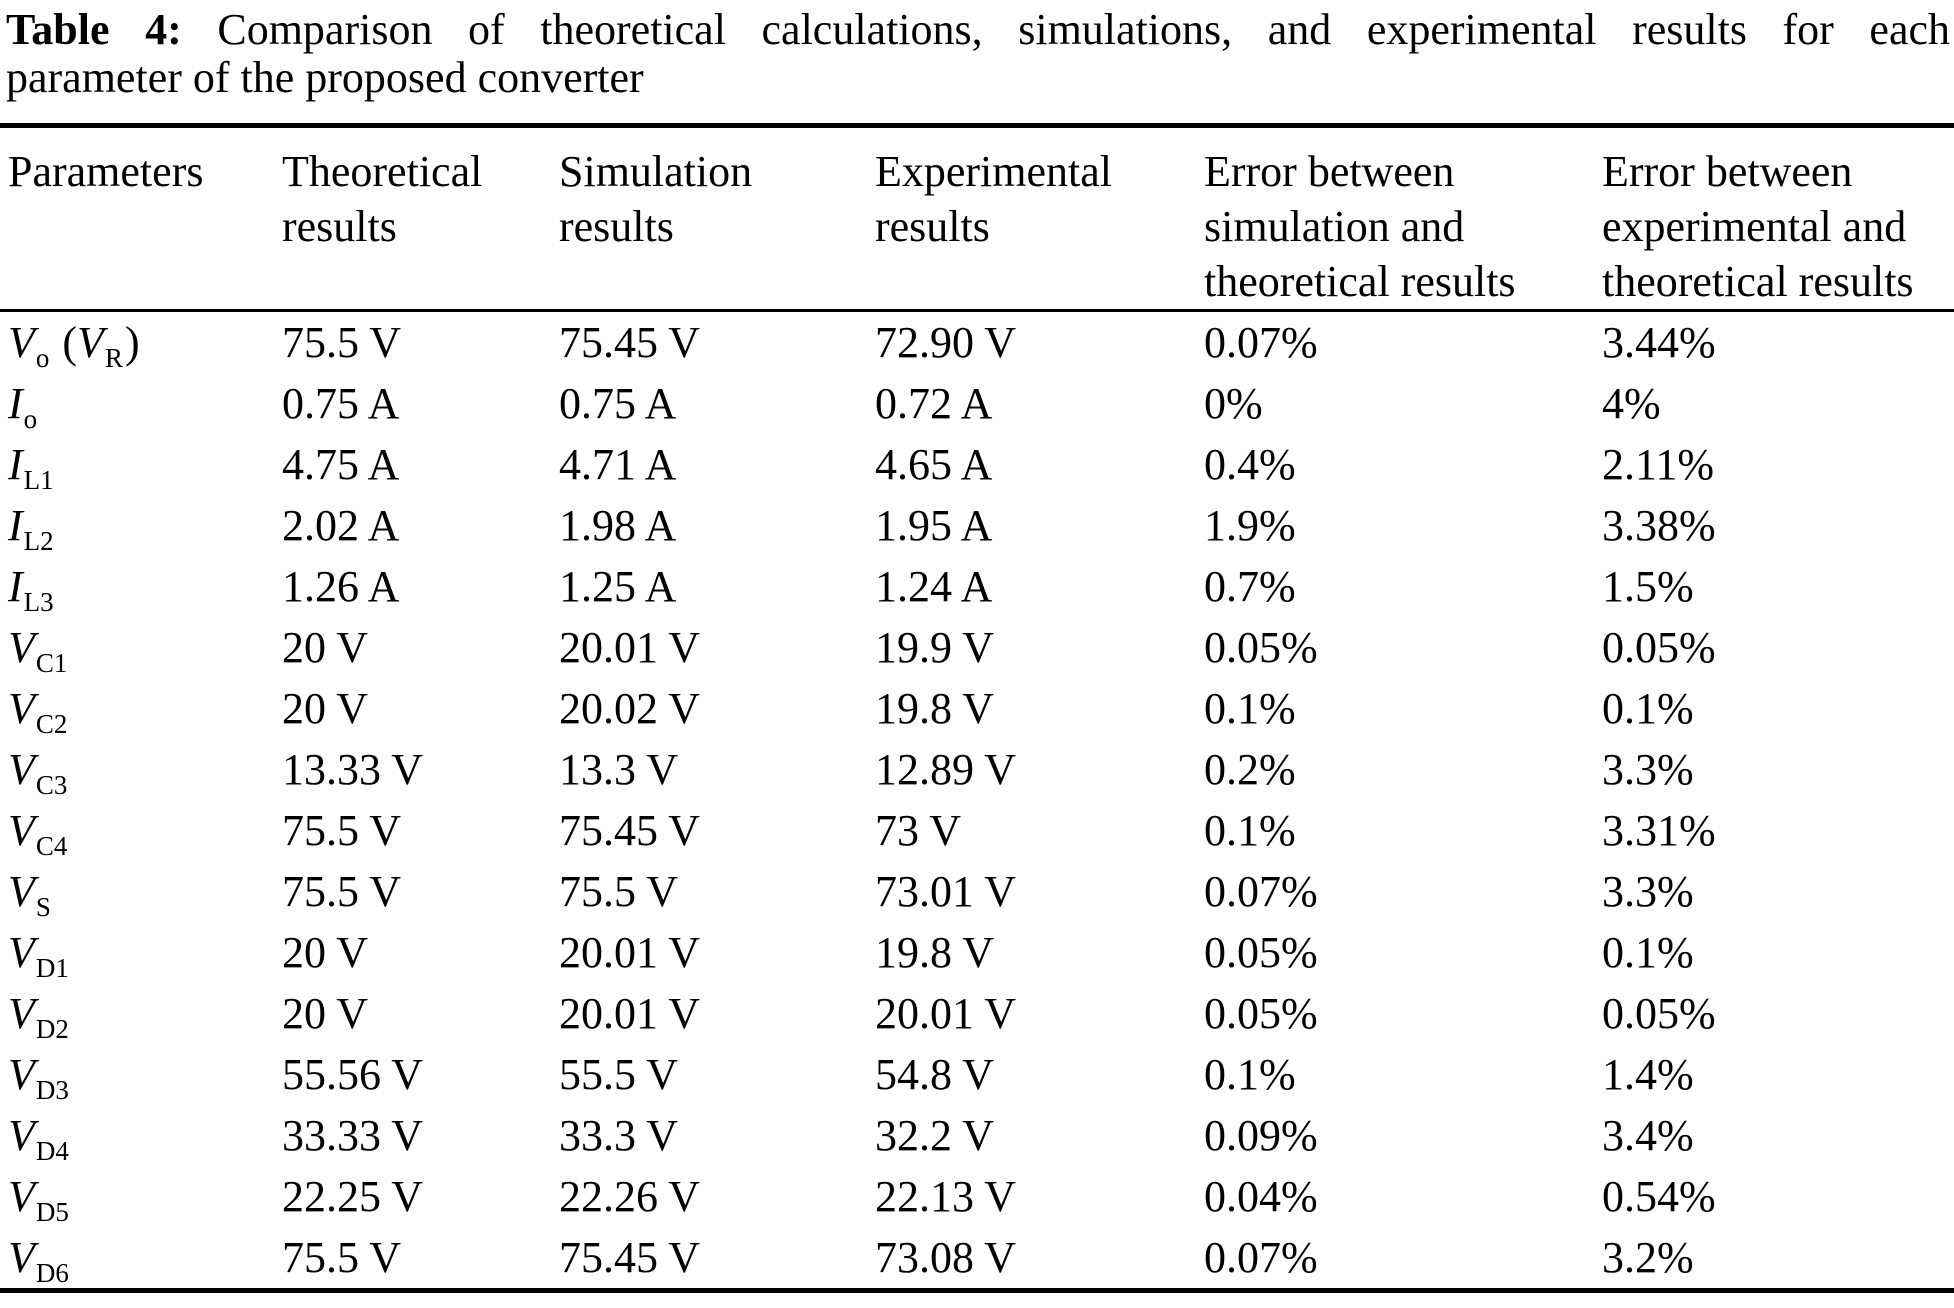 The height and width of the screenshot is (1308, 1954). What do you see at coordinates (38, 480) in the screenshot?
I see `parameter-subscript: L1` at bounding box center [38, 480].